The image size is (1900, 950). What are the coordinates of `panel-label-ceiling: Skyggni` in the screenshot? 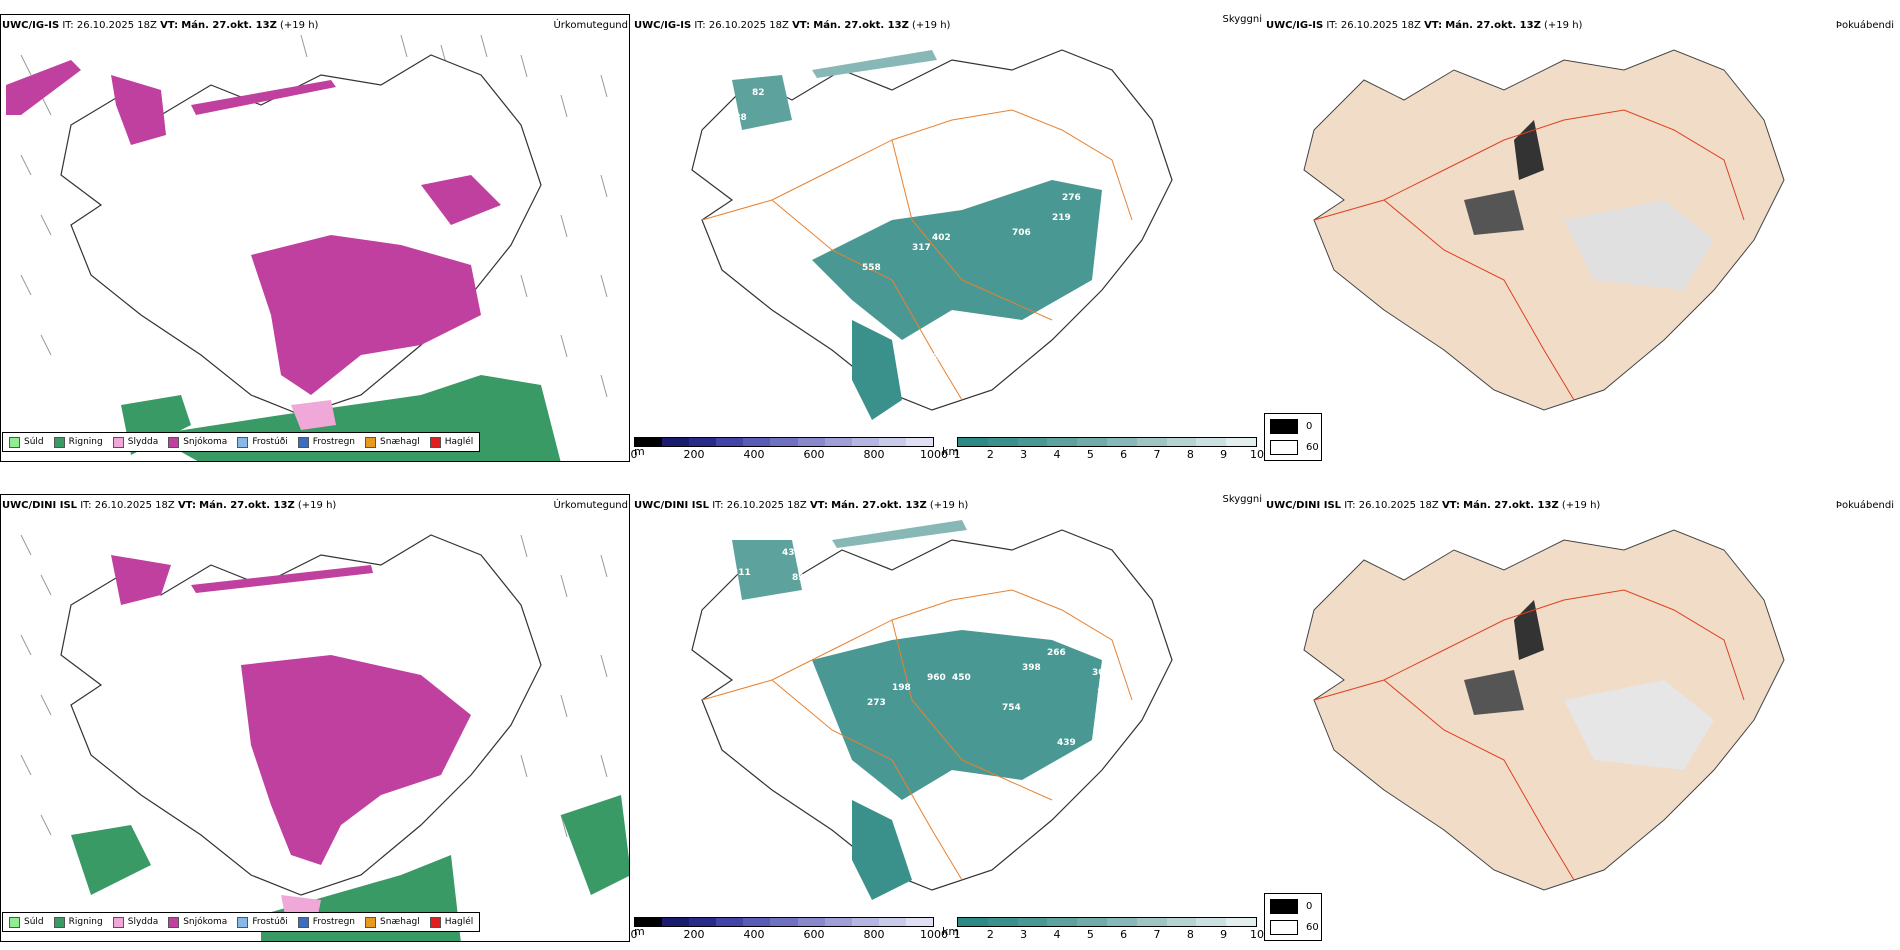 It's located at (1242, 499).